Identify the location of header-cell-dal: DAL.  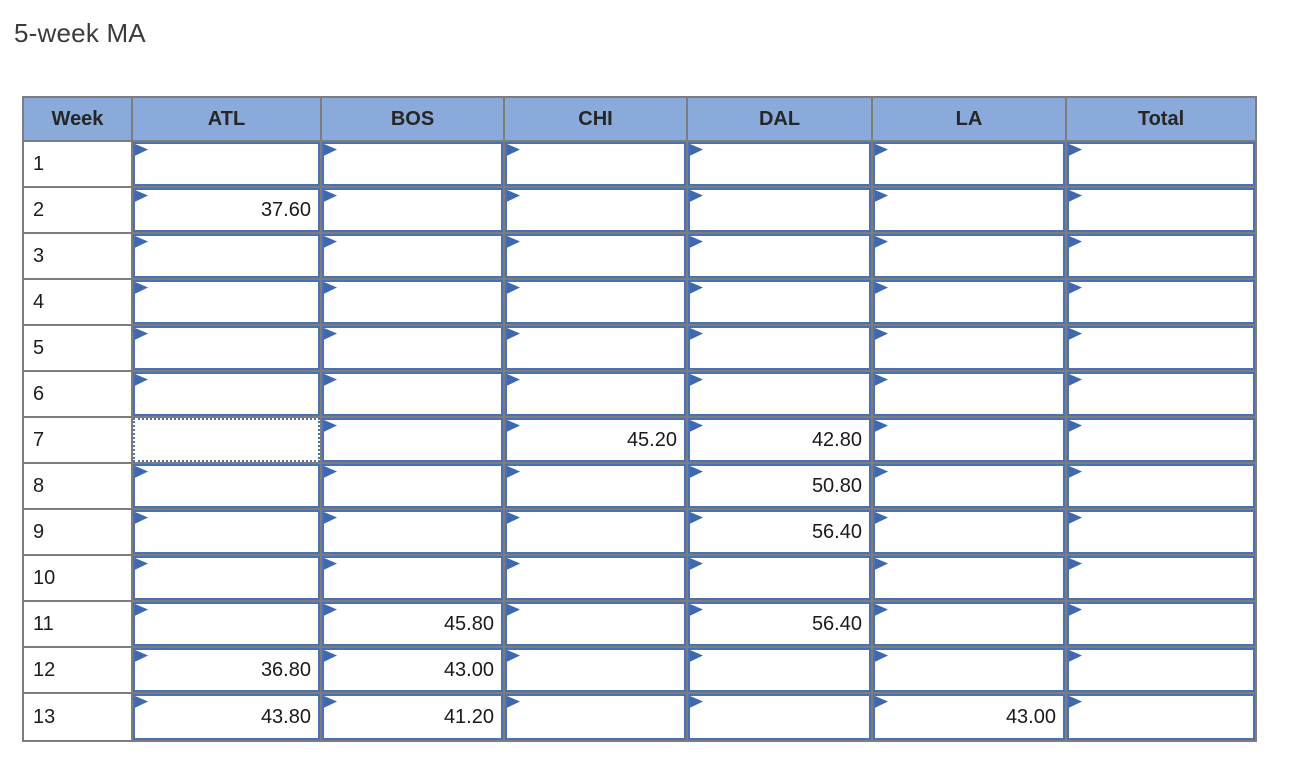
(780, 120).